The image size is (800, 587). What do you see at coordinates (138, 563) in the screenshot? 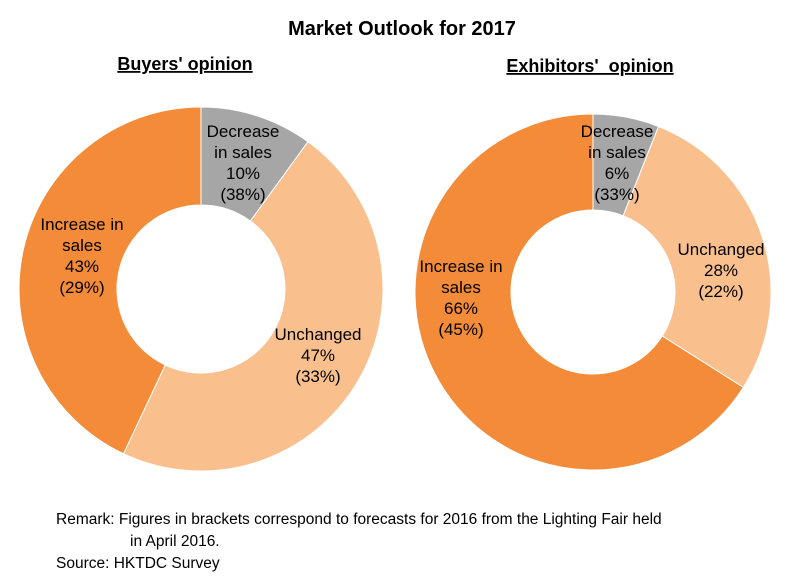
I see `source-note: Source: HKTDC Survey` at bounding box center [138, 563].